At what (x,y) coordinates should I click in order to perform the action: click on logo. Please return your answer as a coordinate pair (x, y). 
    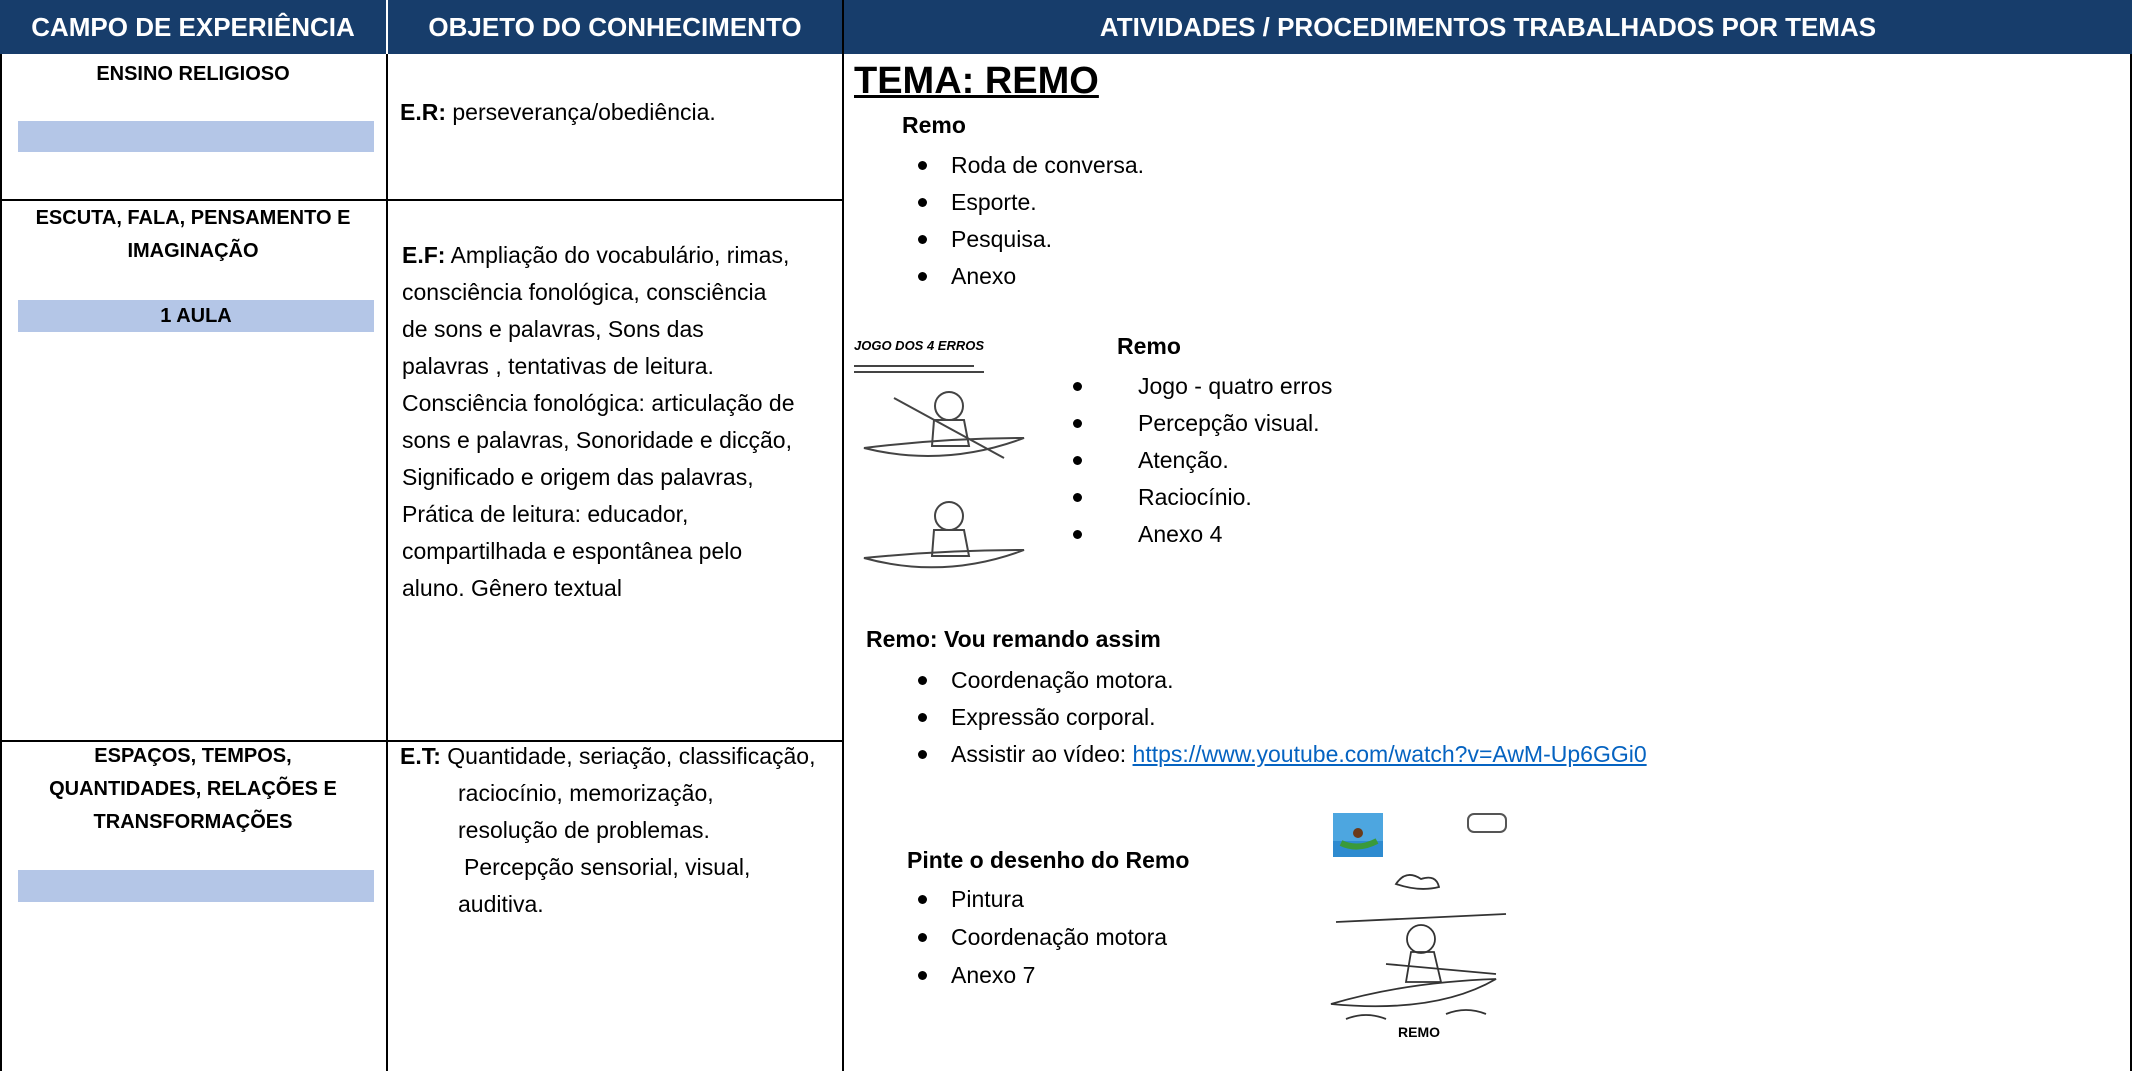
    Looking at the image, I should click on (1487, 823).